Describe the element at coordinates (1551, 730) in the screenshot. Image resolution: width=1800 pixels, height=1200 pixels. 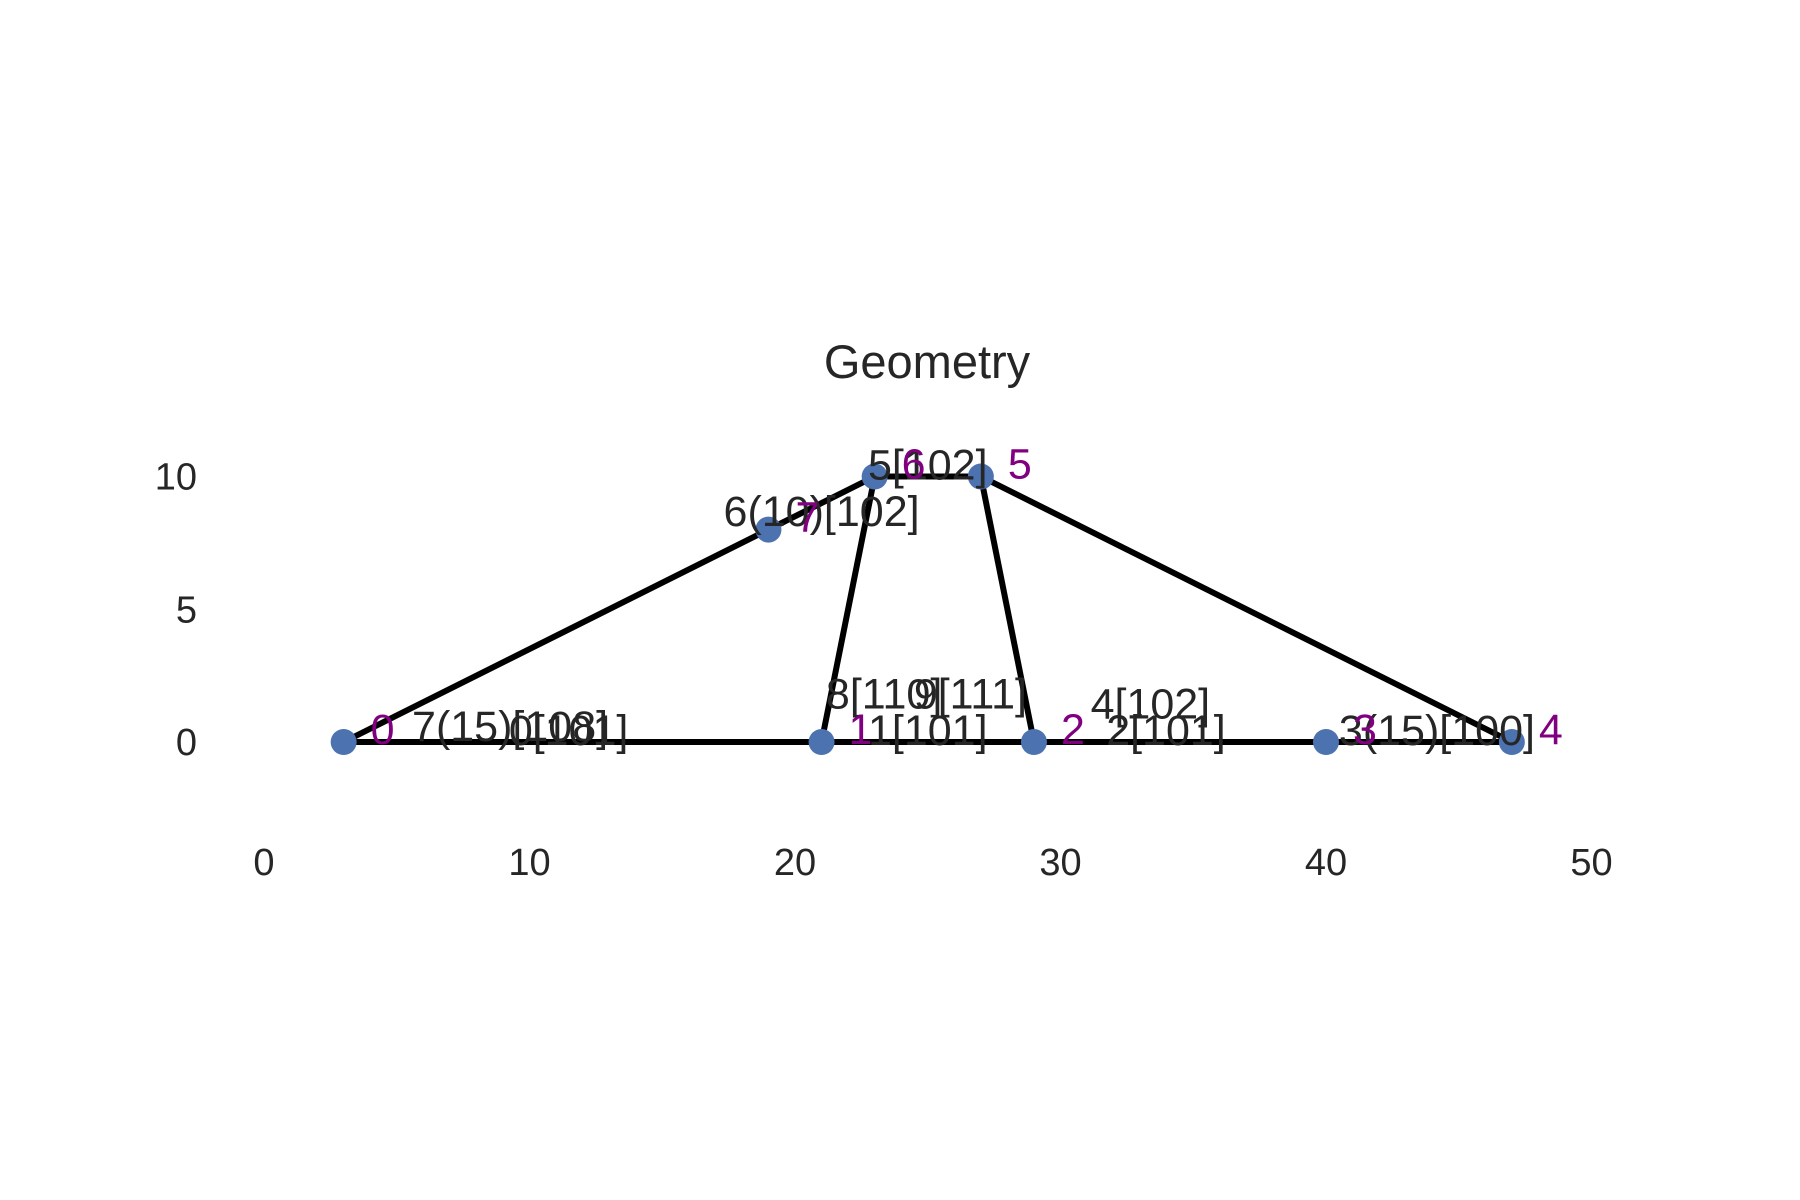
I see `node-label-4: 4` at that location.